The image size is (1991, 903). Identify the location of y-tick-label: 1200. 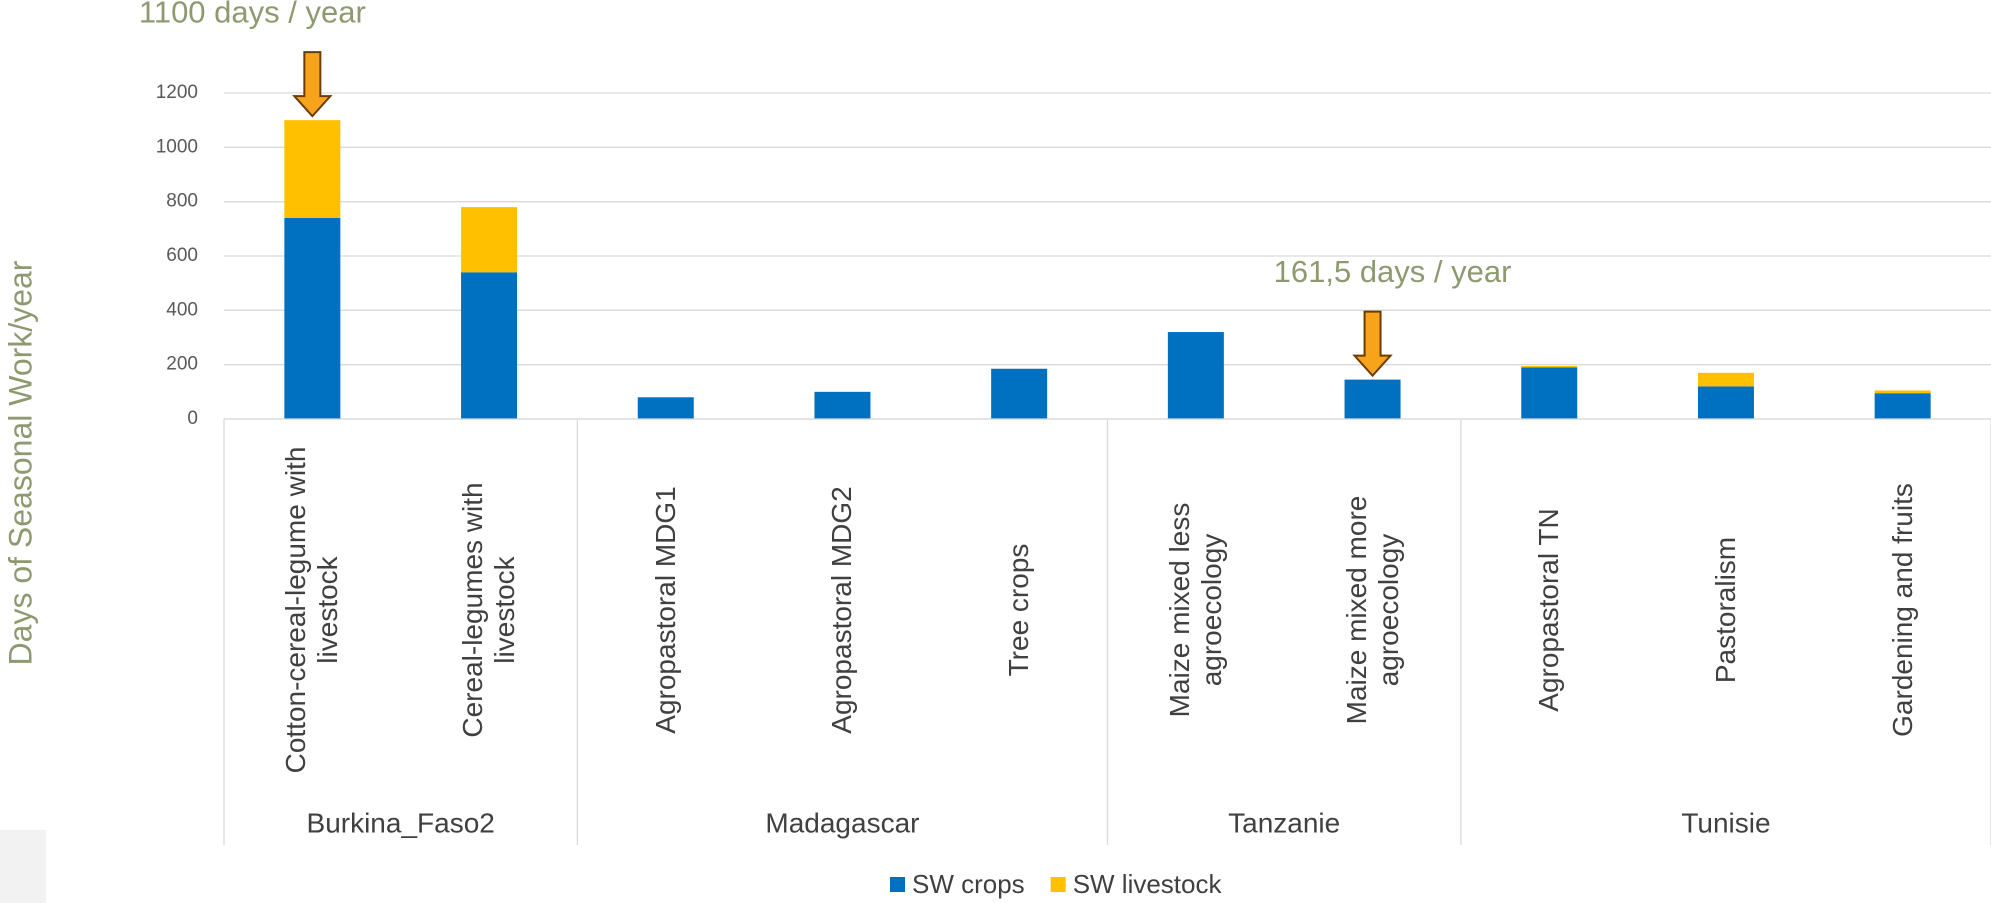
(177, 92).